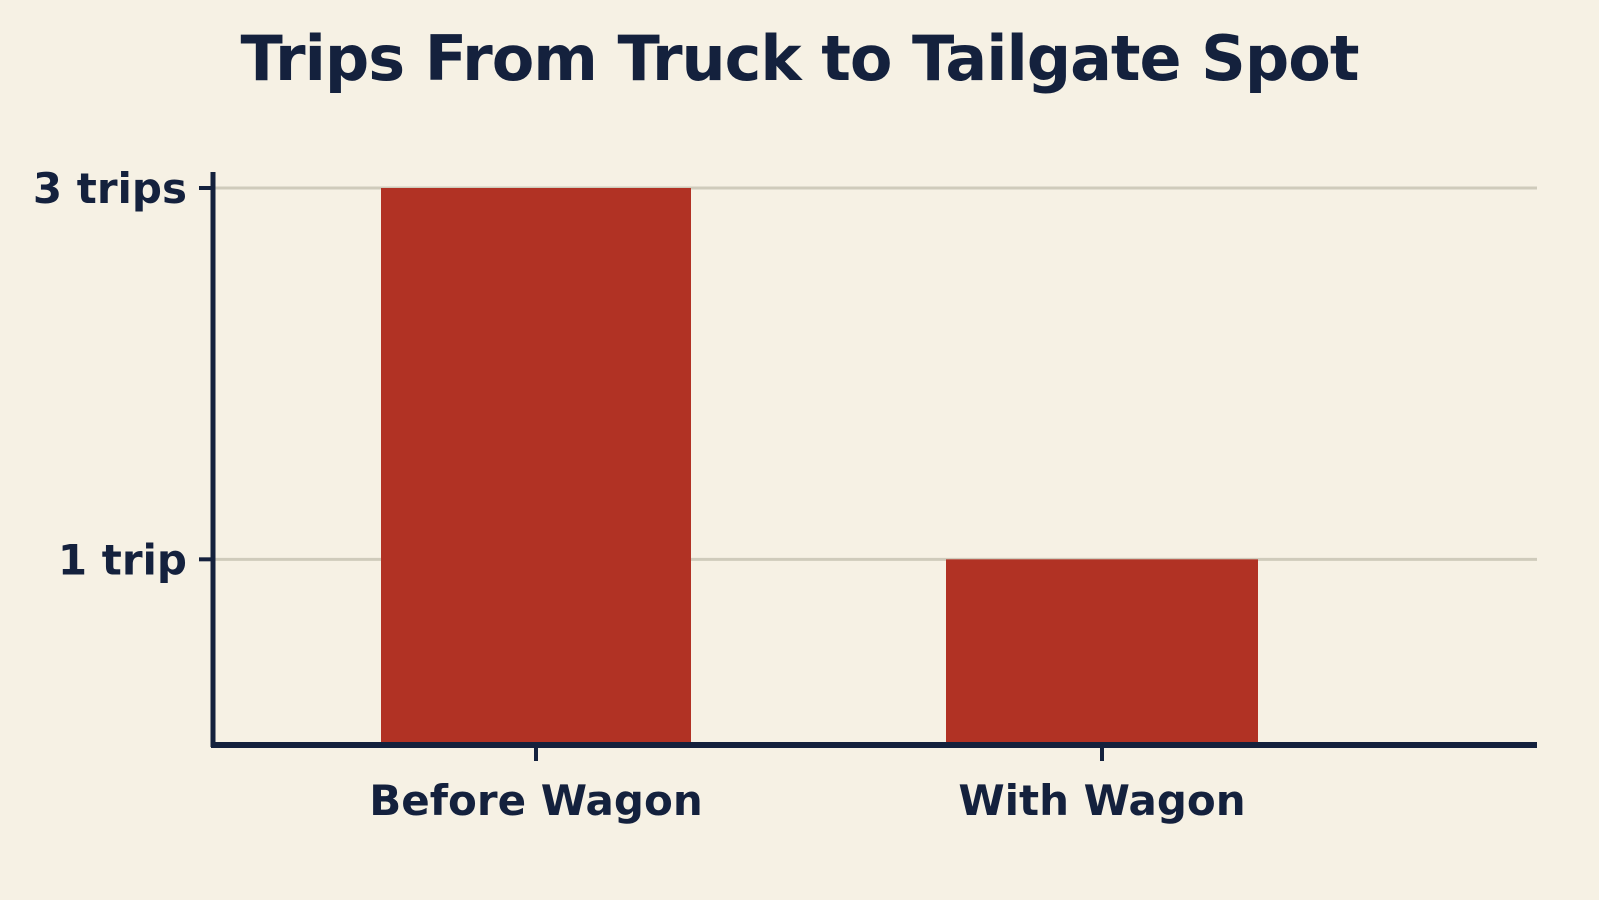  Describe the element at coordinates (122, 559) in the screenshot. I see `y-tick-label: 1 trip` at that location.